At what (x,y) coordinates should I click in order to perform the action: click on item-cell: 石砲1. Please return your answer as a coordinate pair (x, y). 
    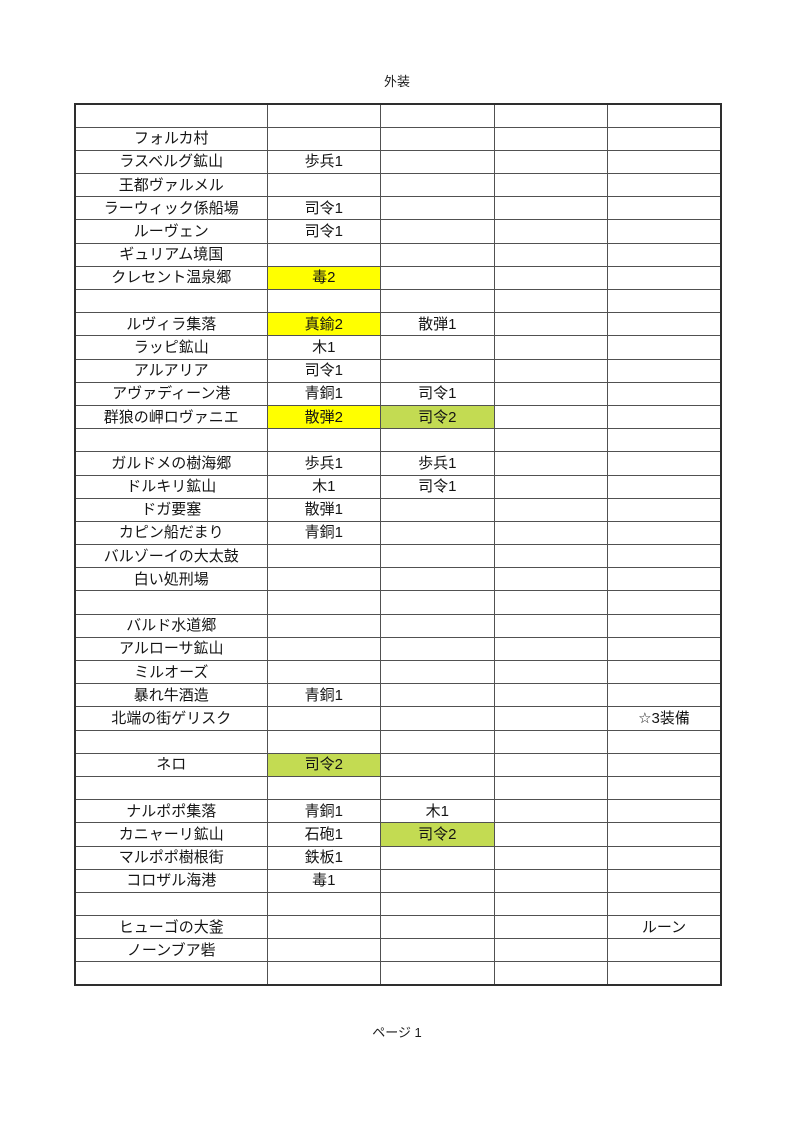
    Looking at the image, I should click on (323, 834).